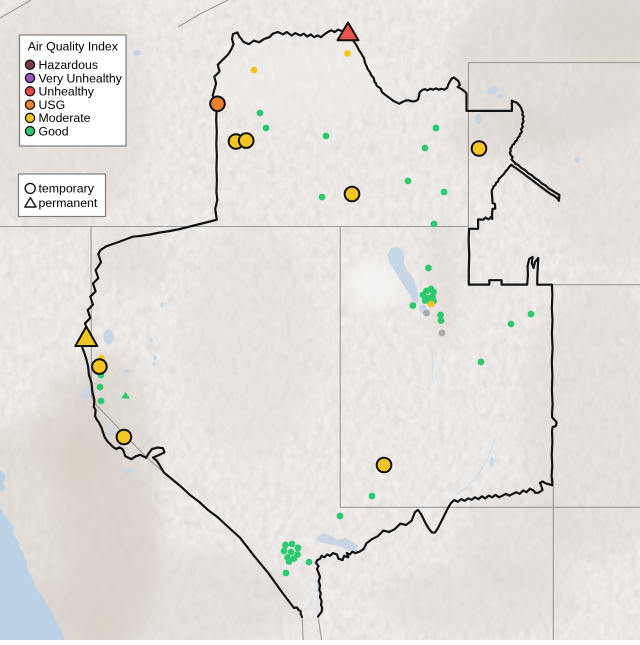  Describe the element at coordinates (67, 189) in the screenshot. I see `svg-text: temporary` at that location.